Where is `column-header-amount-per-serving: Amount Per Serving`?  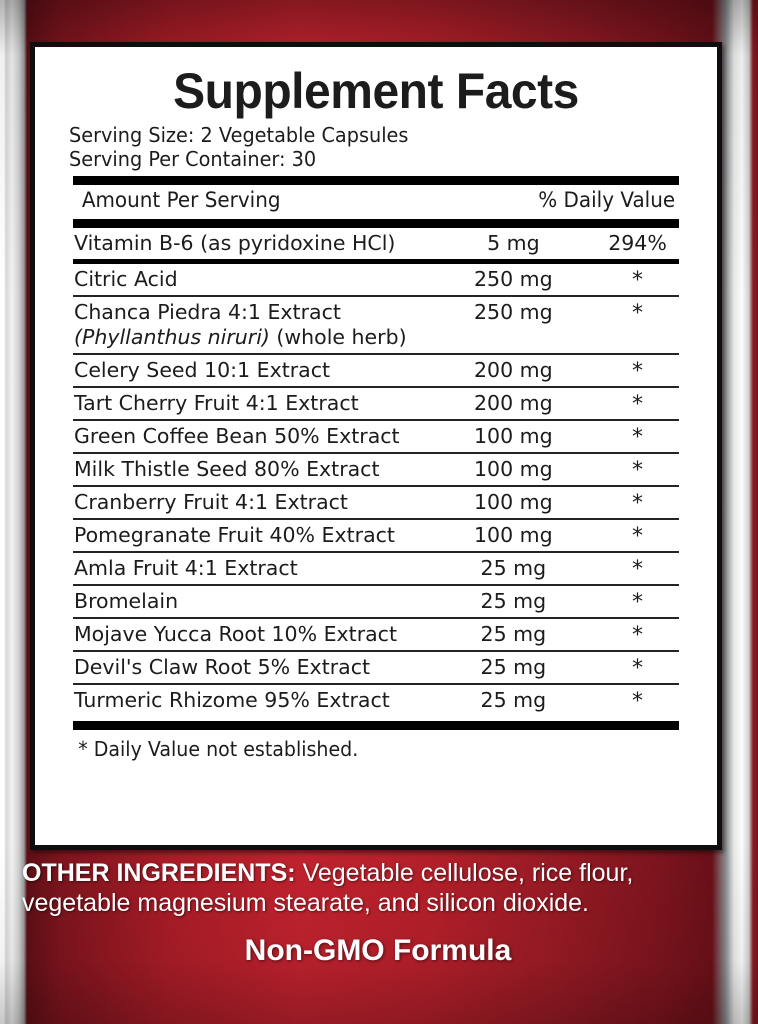 column-header-amount-per-serving: Amount Per Serving is located at coordinates (181, 200).